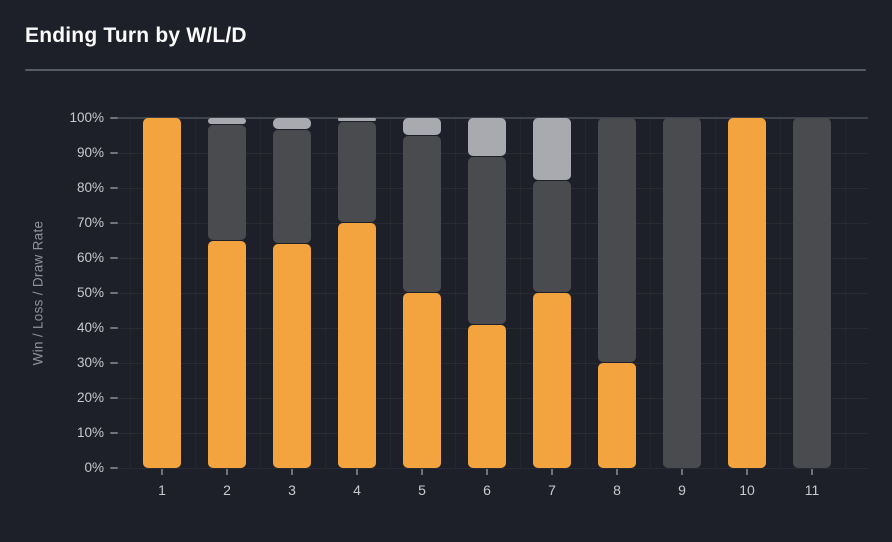 The image size is (892, 542). What do you see at coordinates (90, 257) in the screenshot?
I see `y-tick-label: 60%` at bounding box center [90, 257].